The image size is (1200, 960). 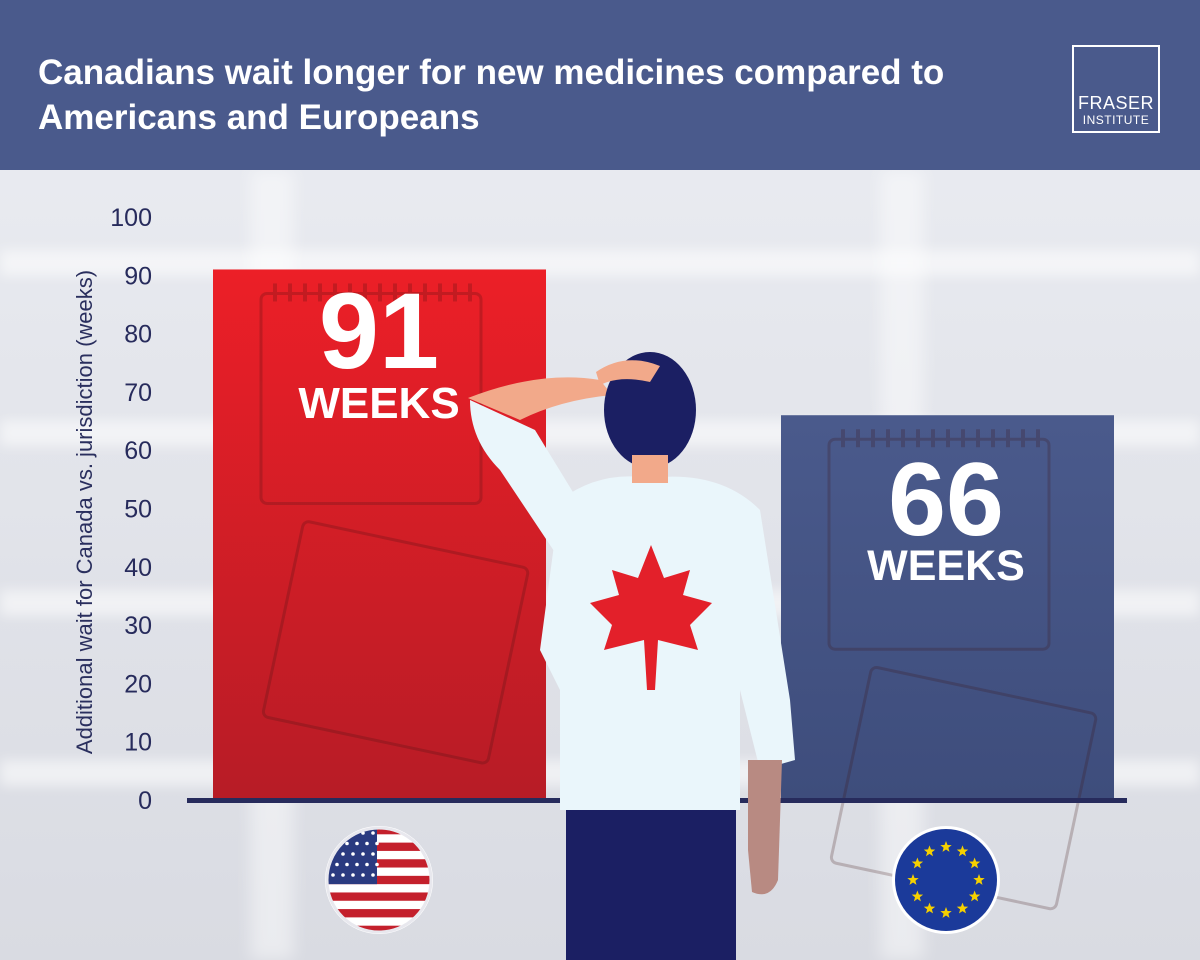 What do you see at coordinates (138, 276) in the screenshot?
I see `y-tick-label: 90` at bounding box center [138, 276].